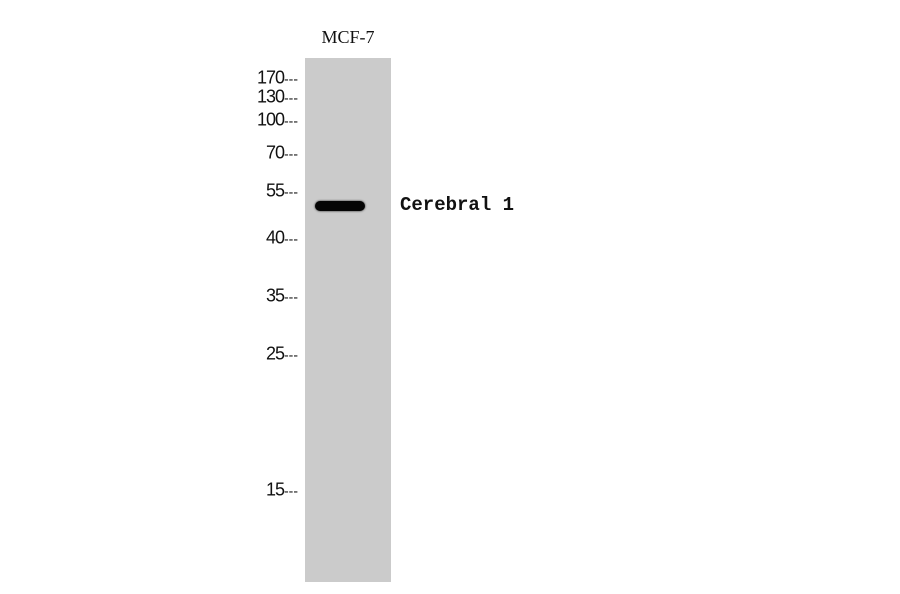 The image size is (900, 594). What do you see at coordinates (270, 96) in the screenshot?
I see `marker-label: 130` at bounding box center [270, 96].